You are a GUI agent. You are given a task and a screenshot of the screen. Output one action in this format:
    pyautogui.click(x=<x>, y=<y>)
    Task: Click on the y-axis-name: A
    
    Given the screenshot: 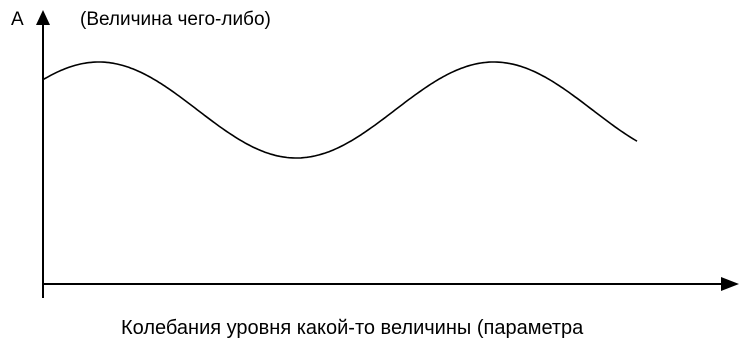 What is the action you would take?
    pyautogui.click(x=17, y=19)
    